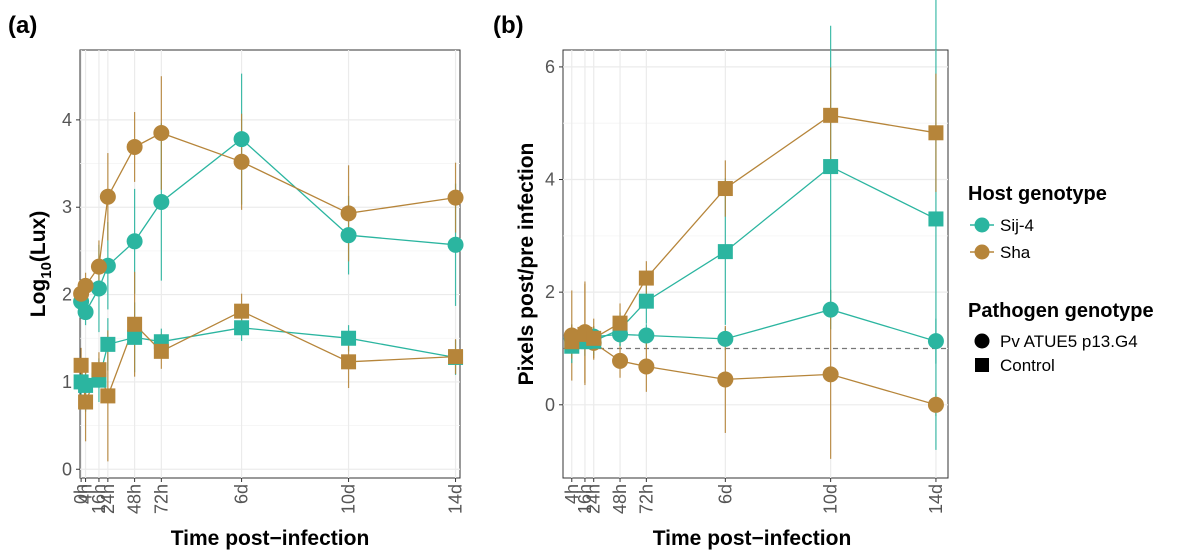  Describe the element at coordinates (526, 264) in the screenshot. I see `y-axis-title: Pixels post/pre infection` at that location.